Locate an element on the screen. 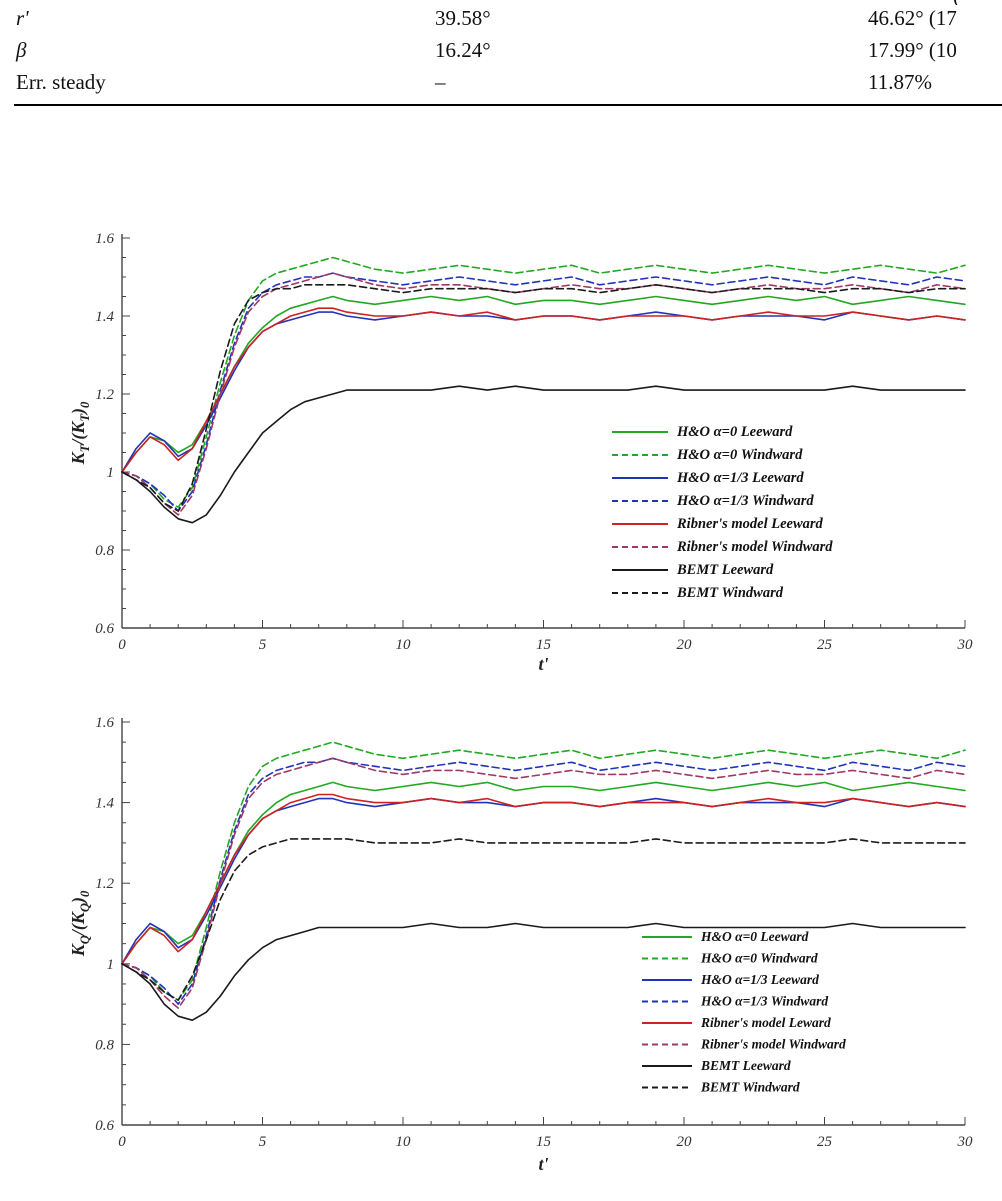  row-label: r' is located at coordinates (22, 18).